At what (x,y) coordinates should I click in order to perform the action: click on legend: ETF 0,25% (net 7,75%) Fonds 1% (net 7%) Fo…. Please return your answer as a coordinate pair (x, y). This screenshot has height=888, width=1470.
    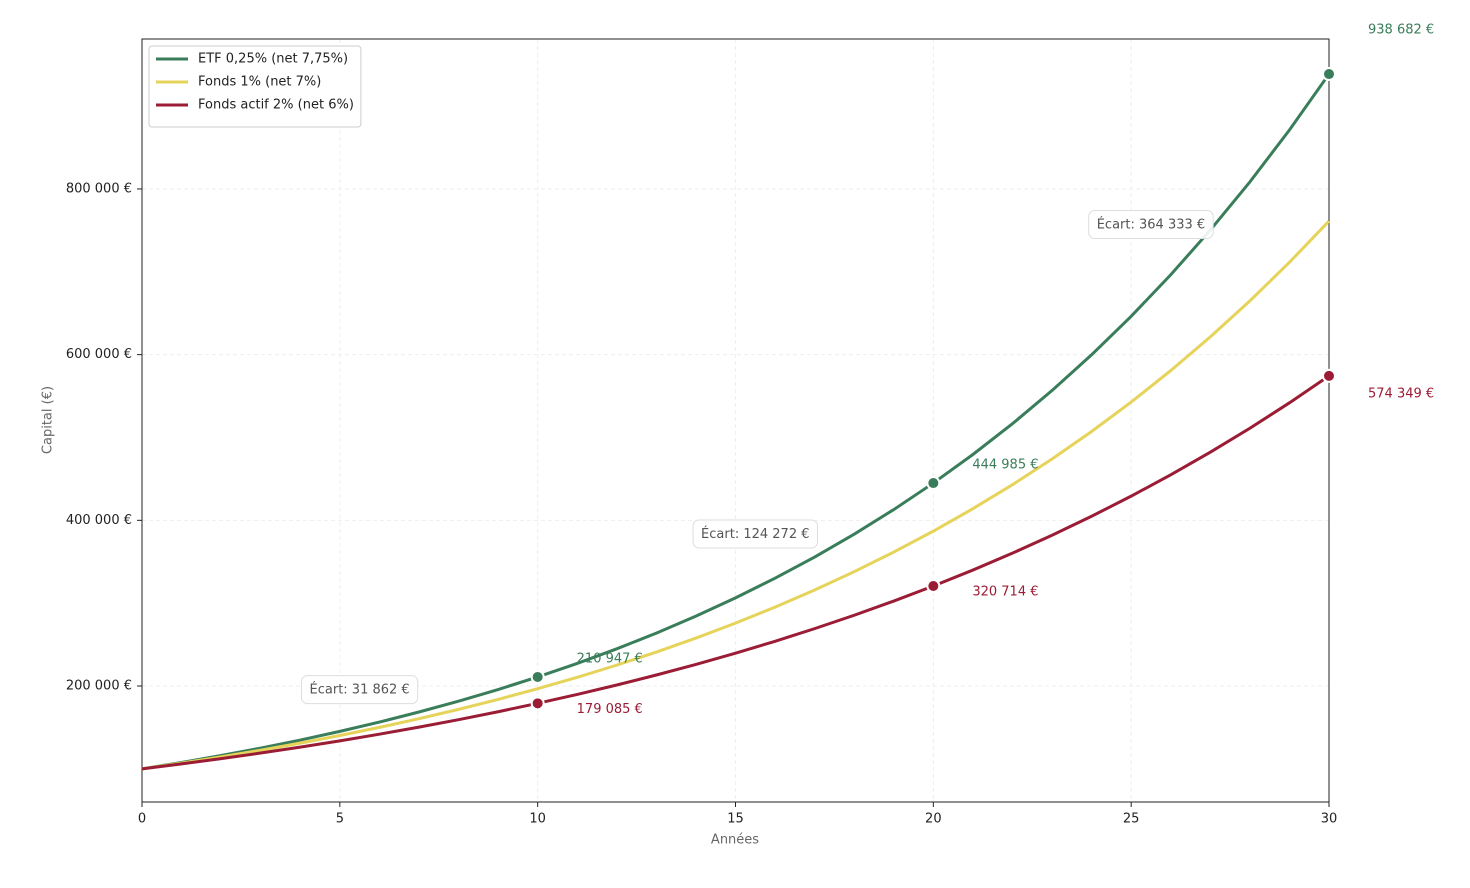
    Looking at the image, I should click on (255, 86).